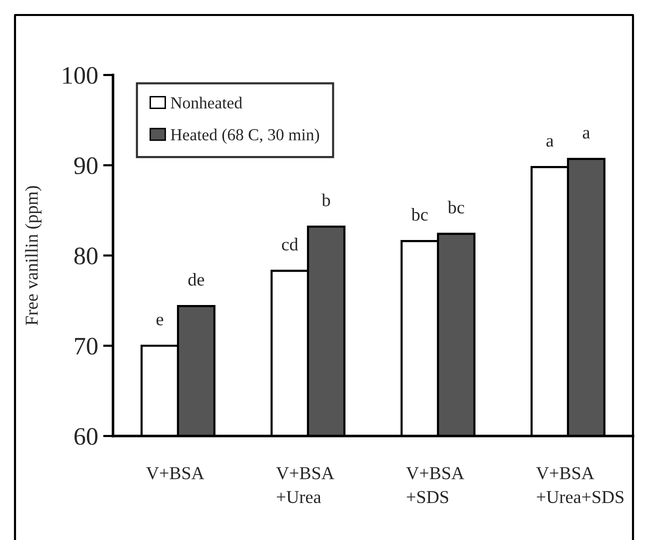 This screenshot has width=663, height=540. What do you see at coordinates (290, 244) in the screenshot?
I see `data-label: cd` at bounding box center [290, 244].